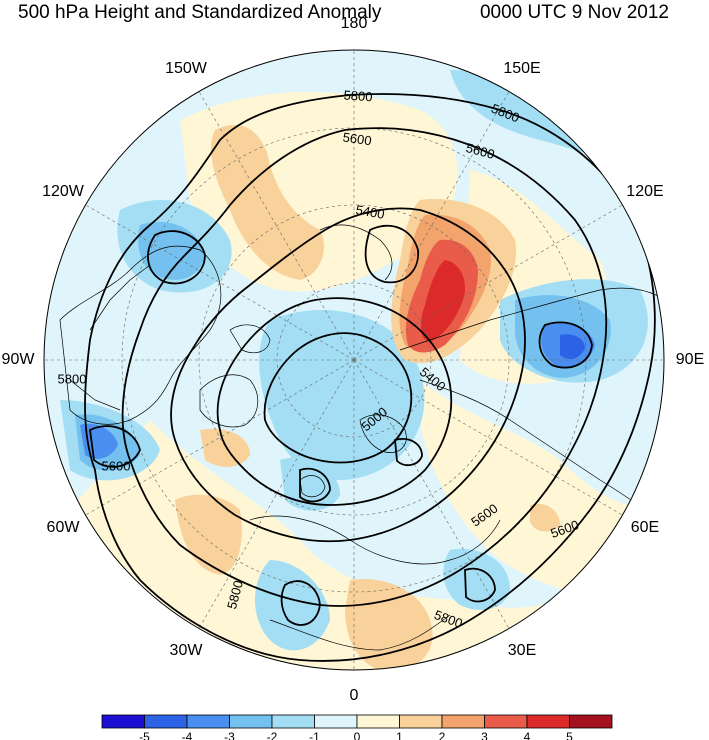  Describe the element at coordinates (115, 446) in the screenshot. I see `contour-low-atlantic` at that location.